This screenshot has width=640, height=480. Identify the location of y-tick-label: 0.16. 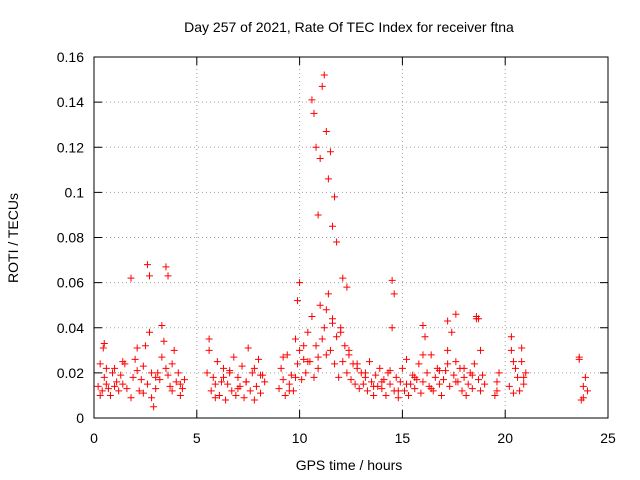
(70, 57).